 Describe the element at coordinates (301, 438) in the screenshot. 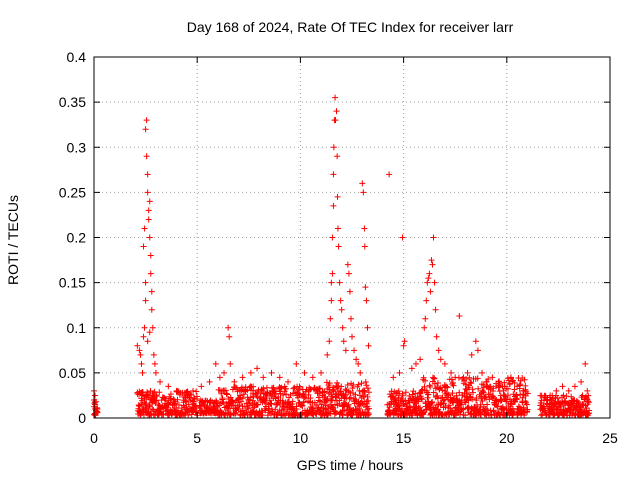

I see `x-tick-label: 10` at that location.